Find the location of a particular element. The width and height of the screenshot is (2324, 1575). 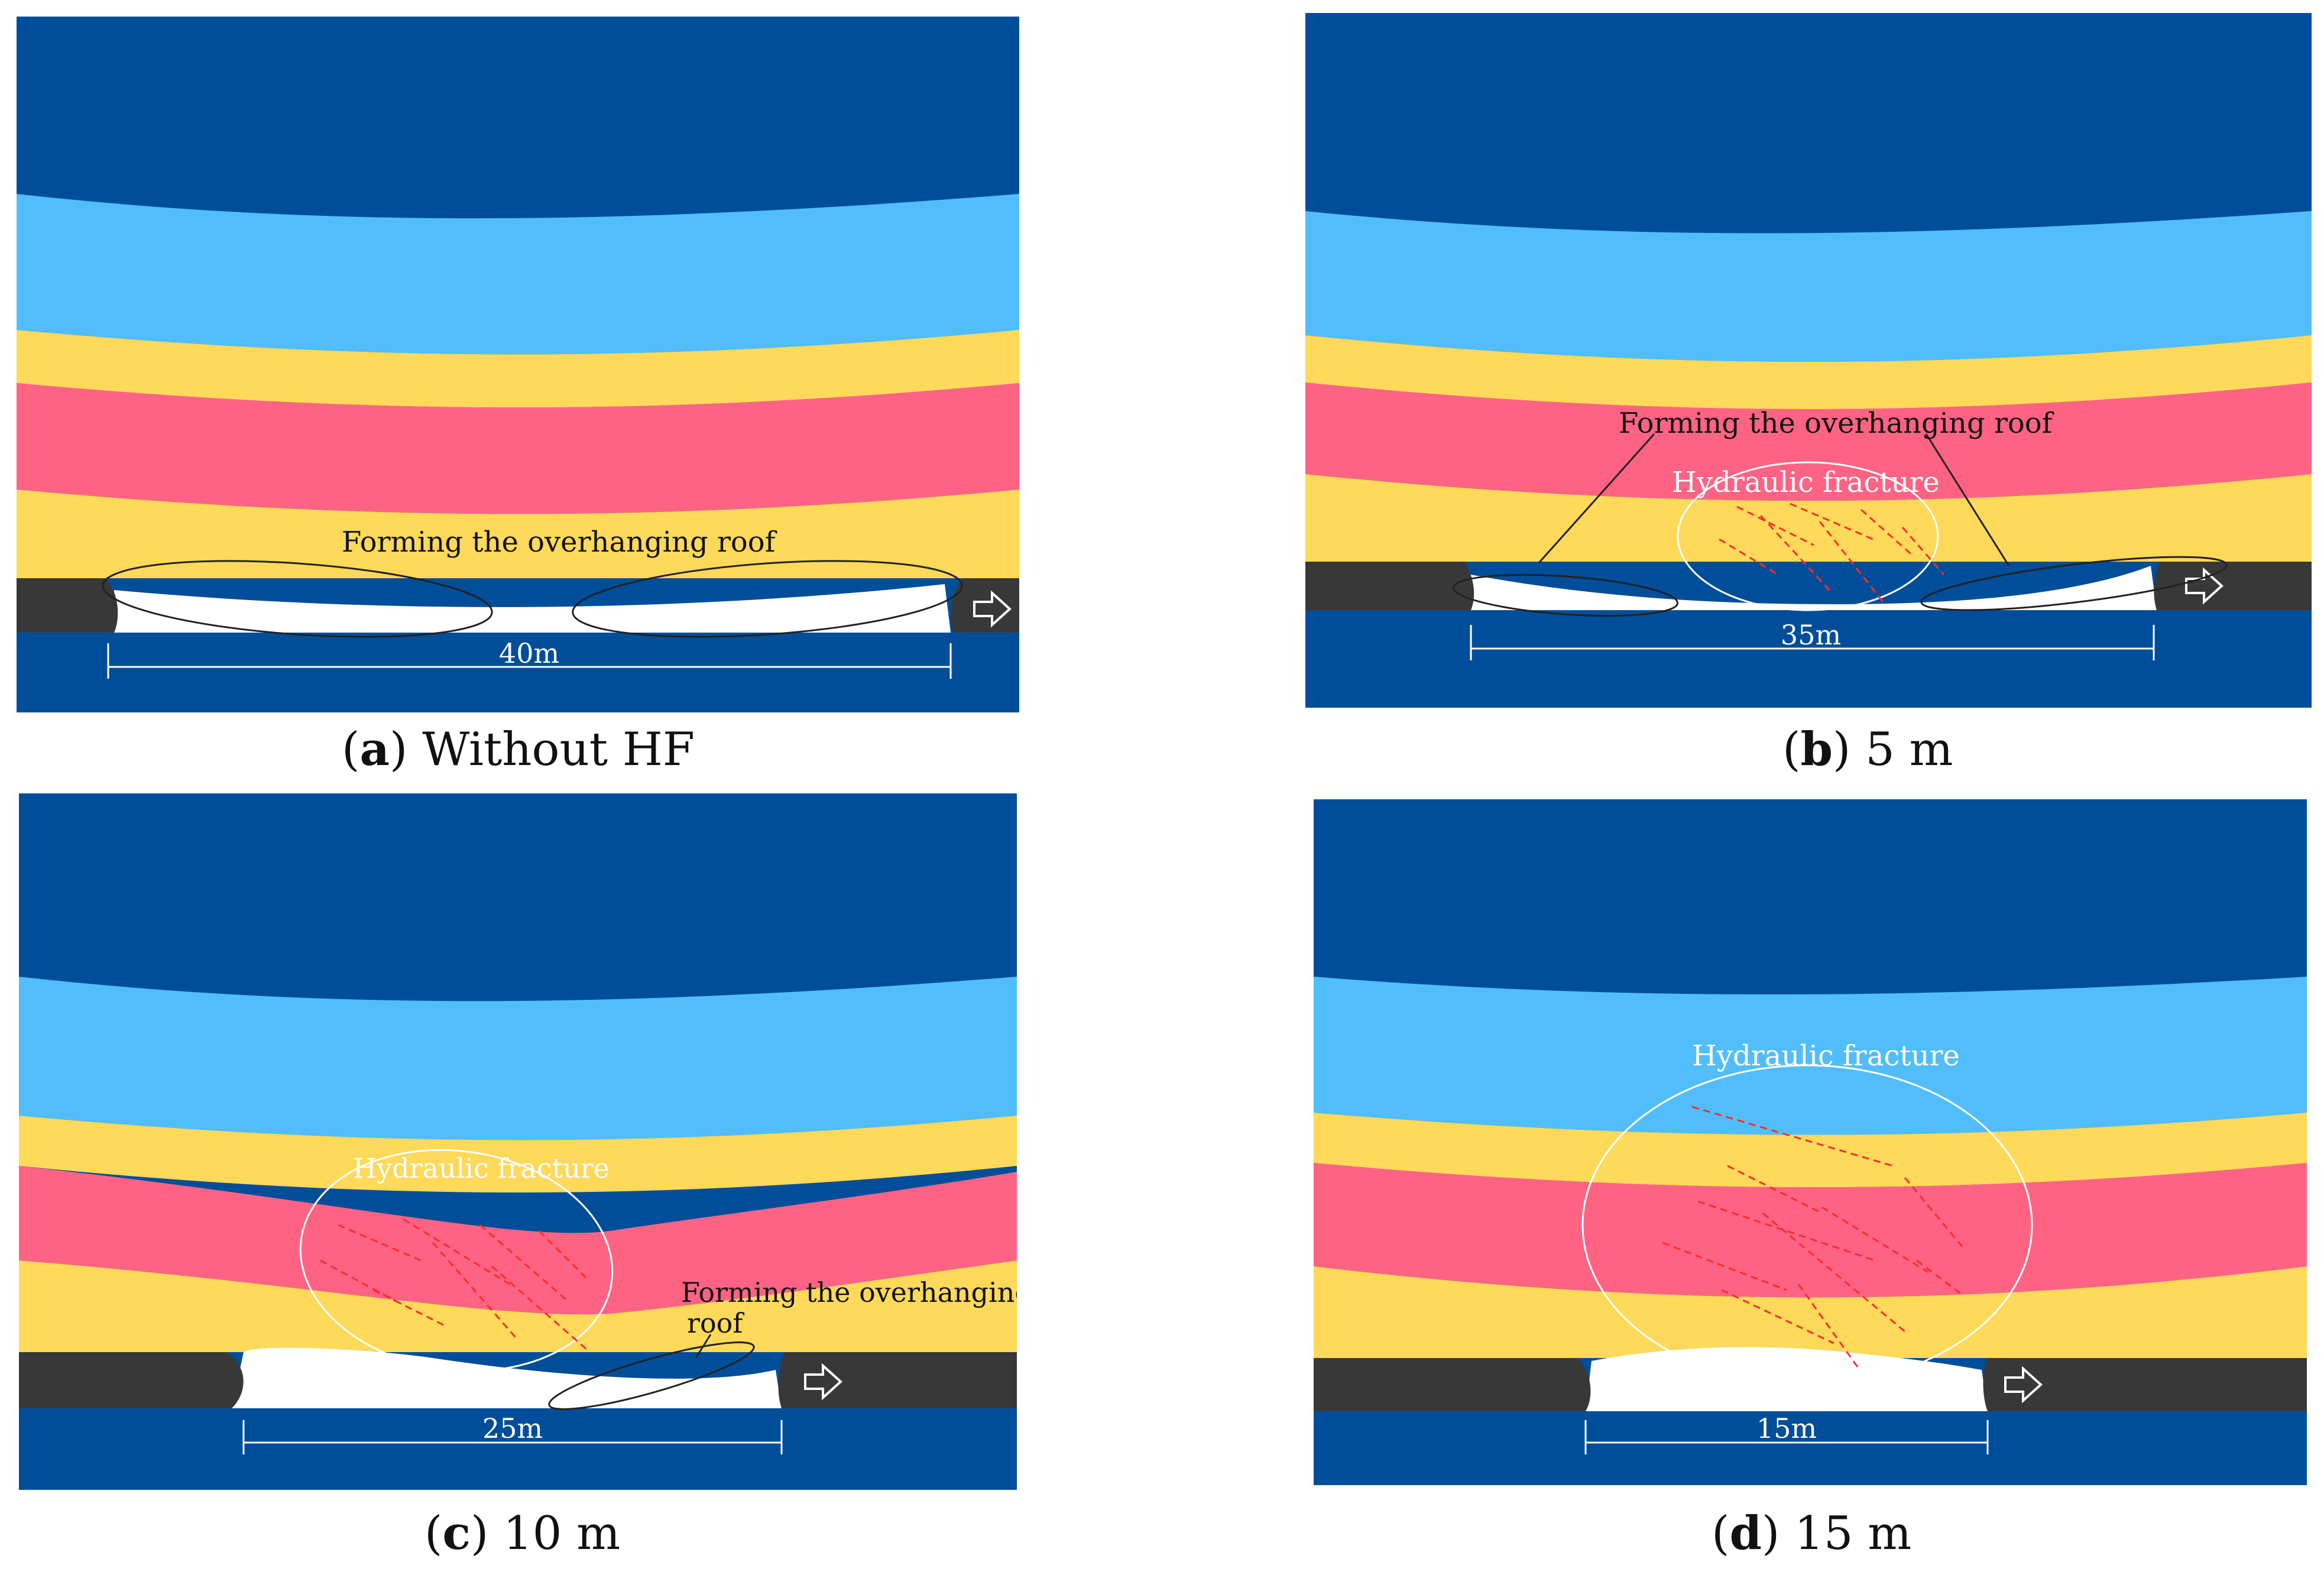

panel-d-caption-text: 15 m is located at coordinates (1853, 1533).